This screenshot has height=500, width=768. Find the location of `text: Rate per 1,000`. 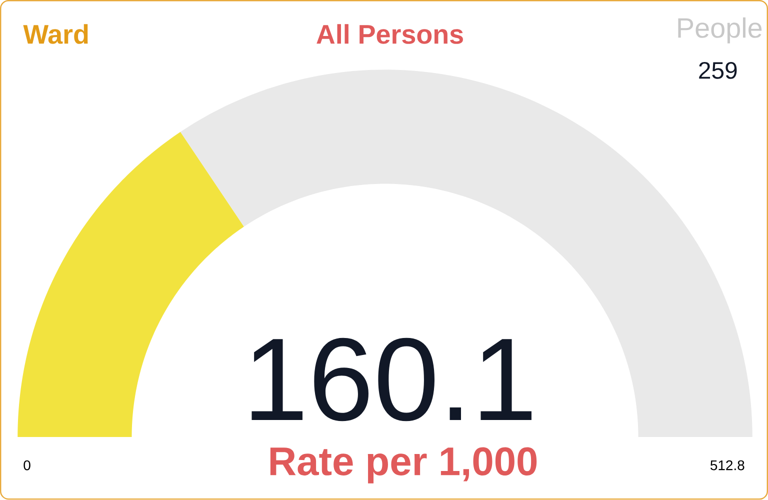

text: Rate per 1,000 is located at coordinates (403, 465).